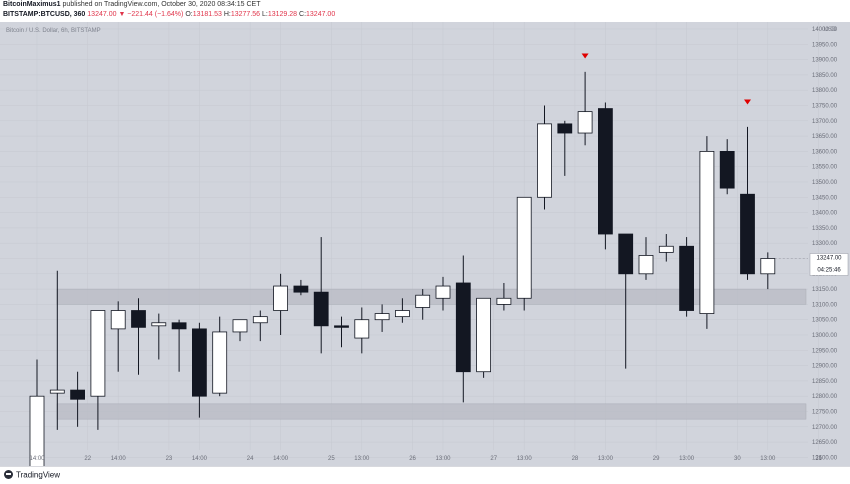 This screenshot has width=850, height=484. Describe the element at coordinates (825, 45) in the screenshot. I see `y-tick-label: 13950.00` at that location.